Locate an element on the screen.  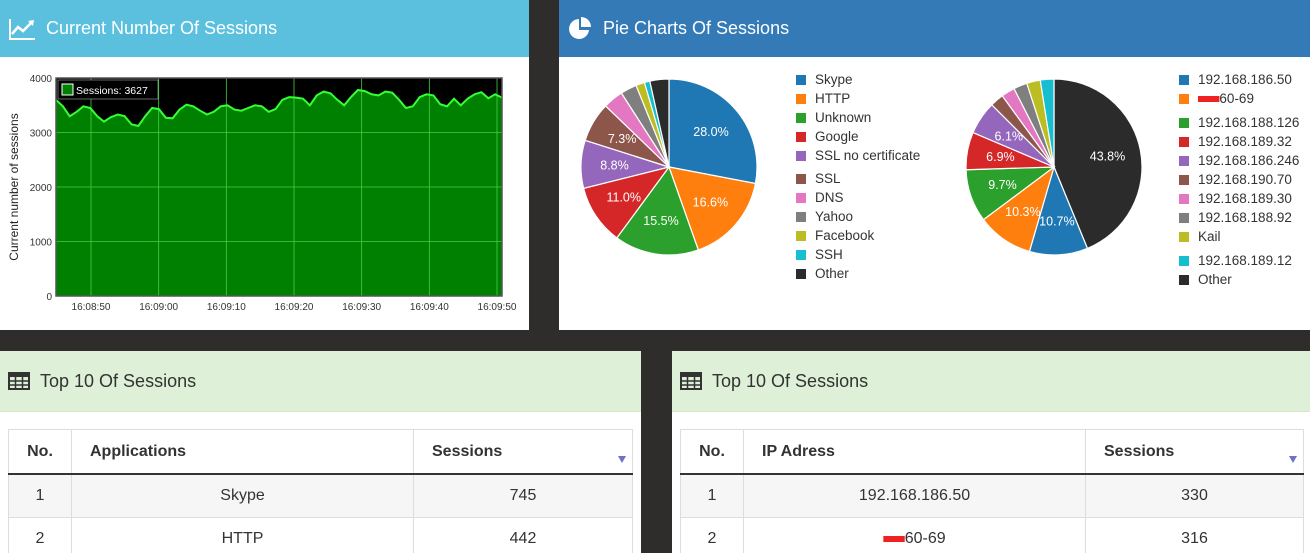
application-name: HTTP is located at coordinates (242, 535).